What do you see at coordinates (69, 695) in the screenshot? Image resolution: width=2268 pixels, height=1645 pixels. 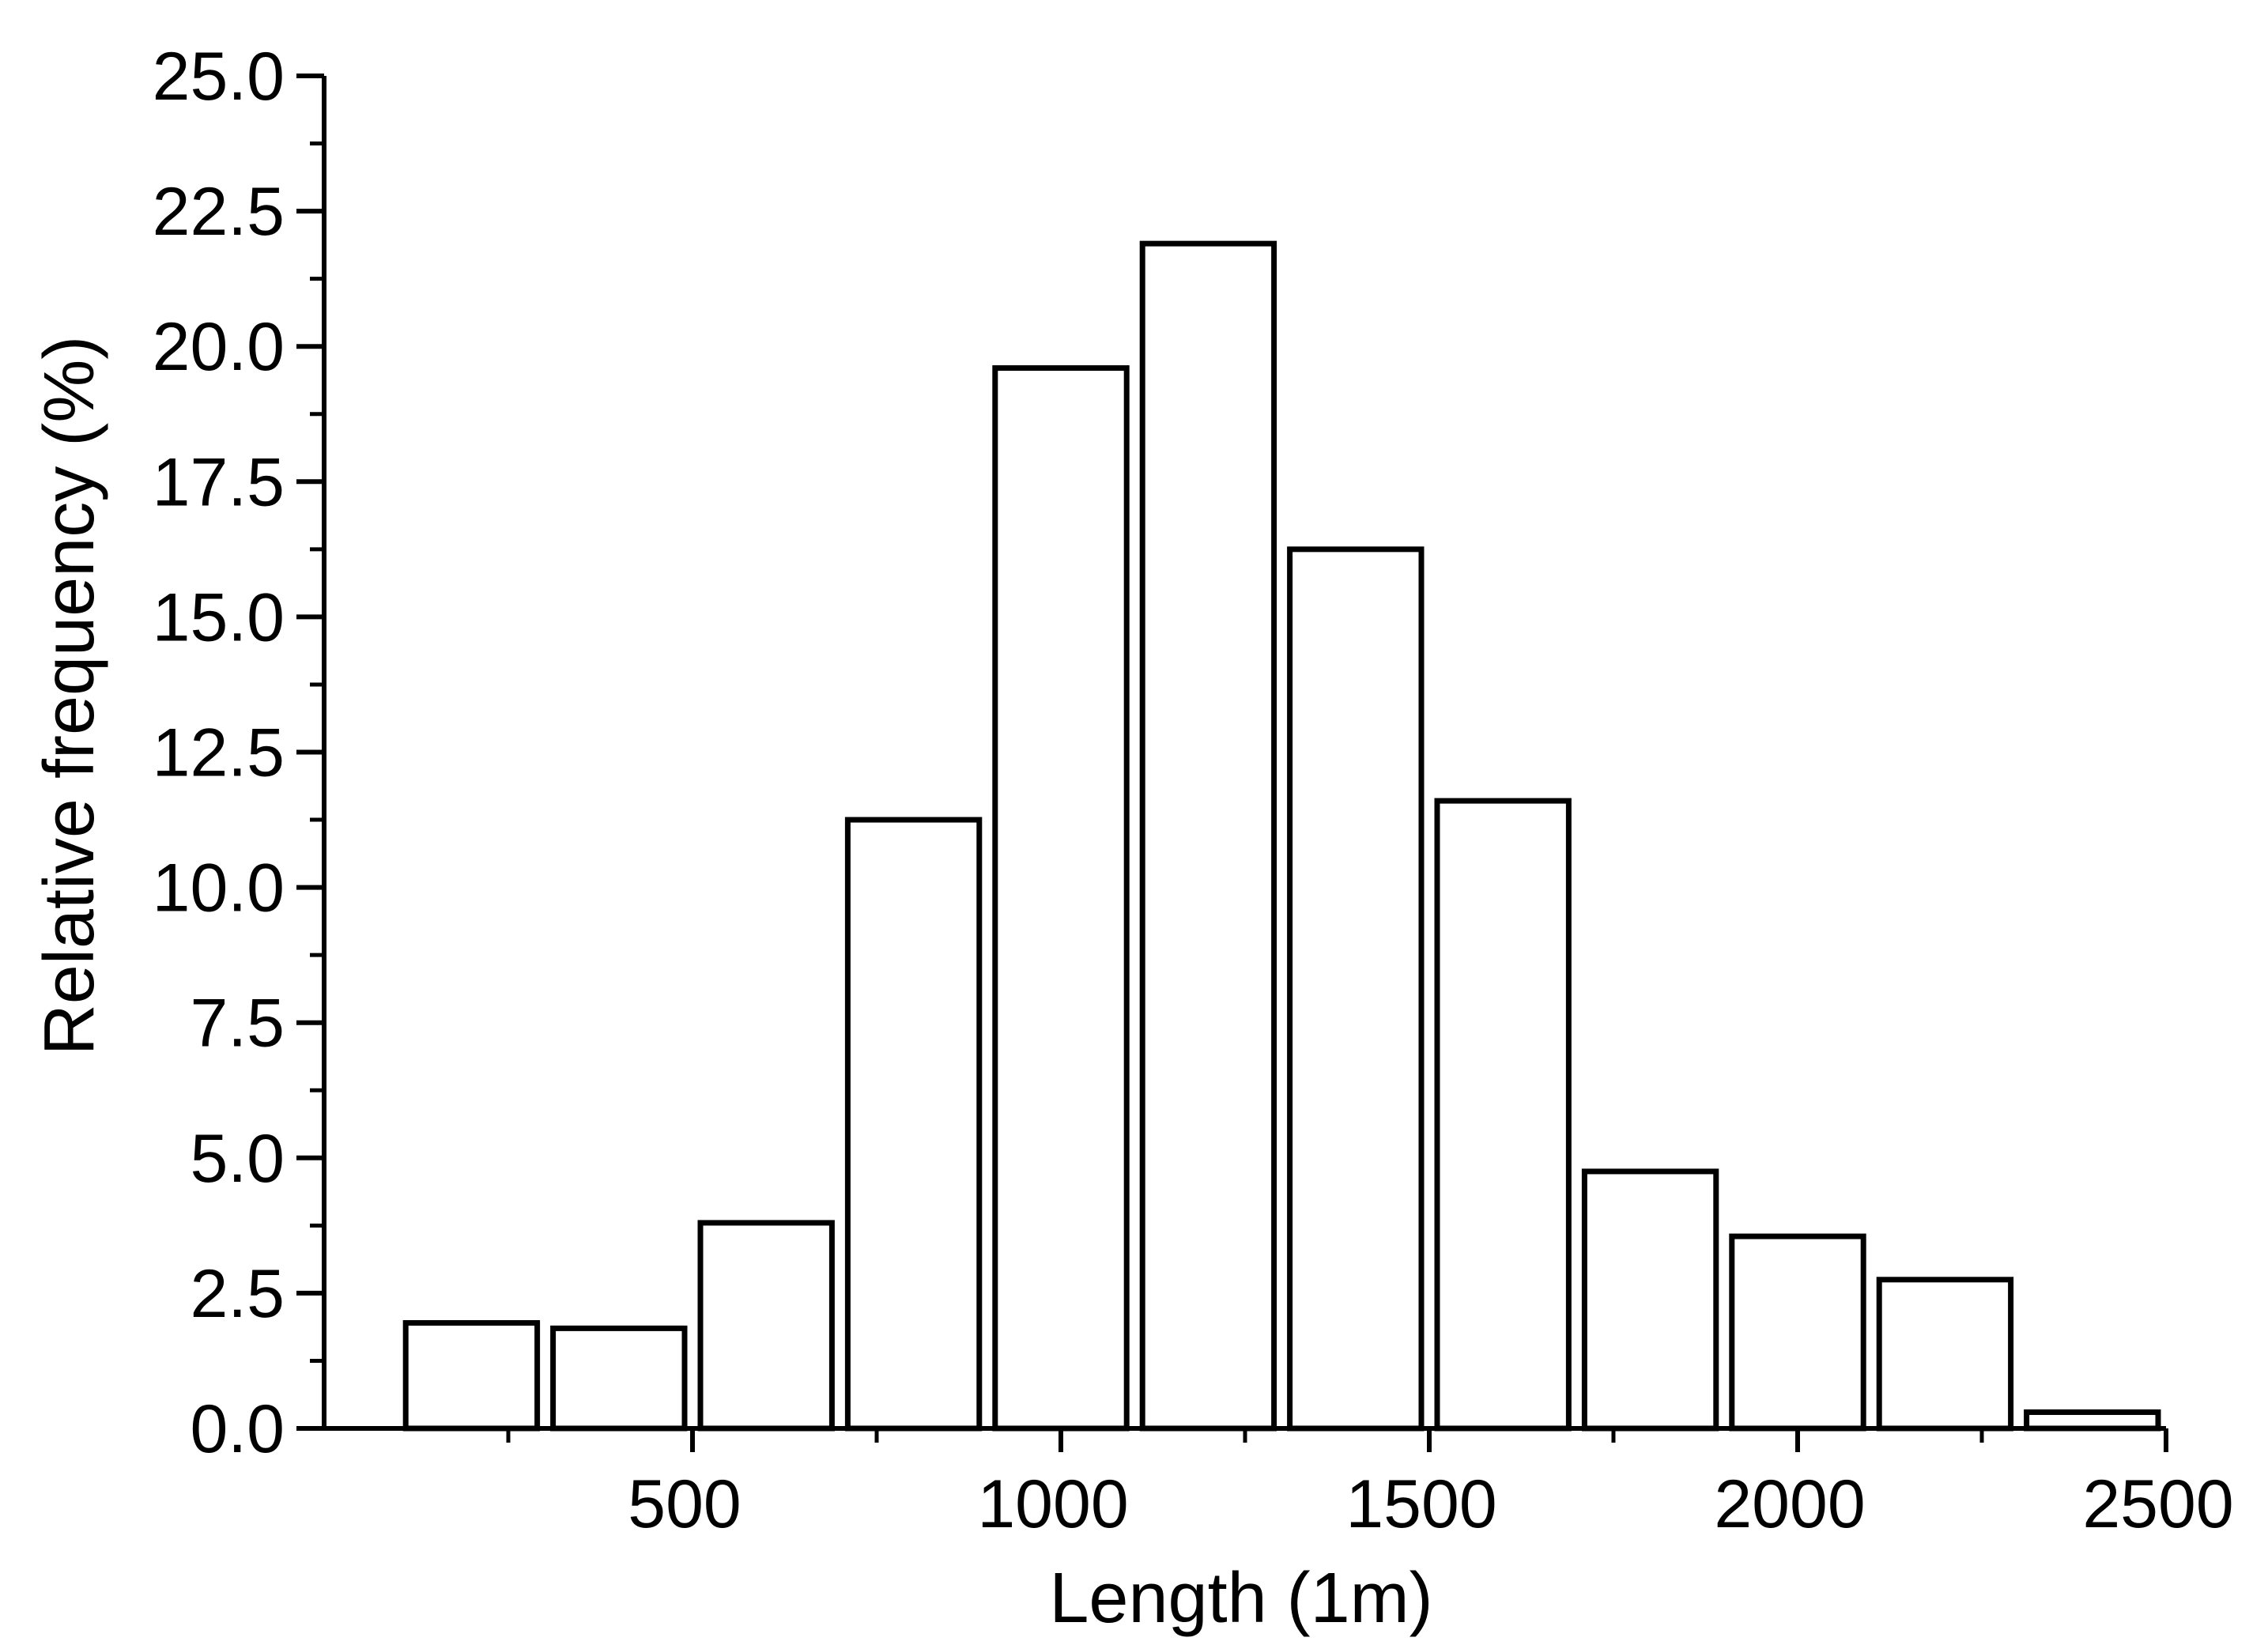 I see `y-axis-label: Relative frequency (%)` at bounding box center [69, 695].